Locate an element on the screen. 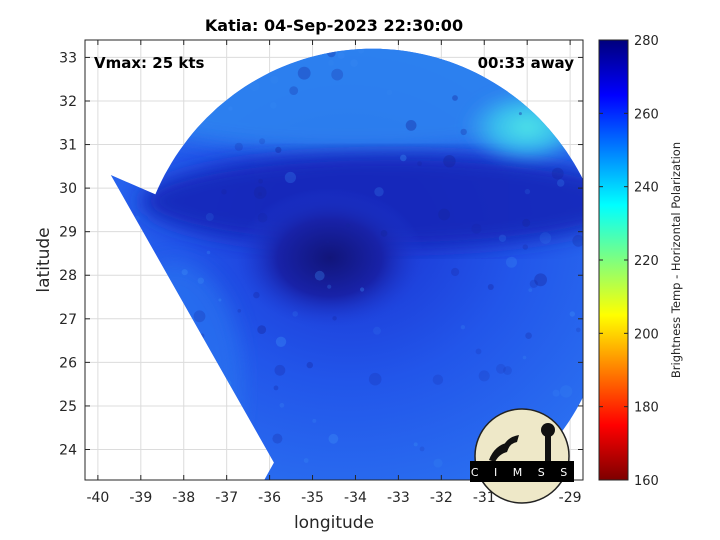  colorbar-tick-label: 200 is located at coordinates (646, 334).